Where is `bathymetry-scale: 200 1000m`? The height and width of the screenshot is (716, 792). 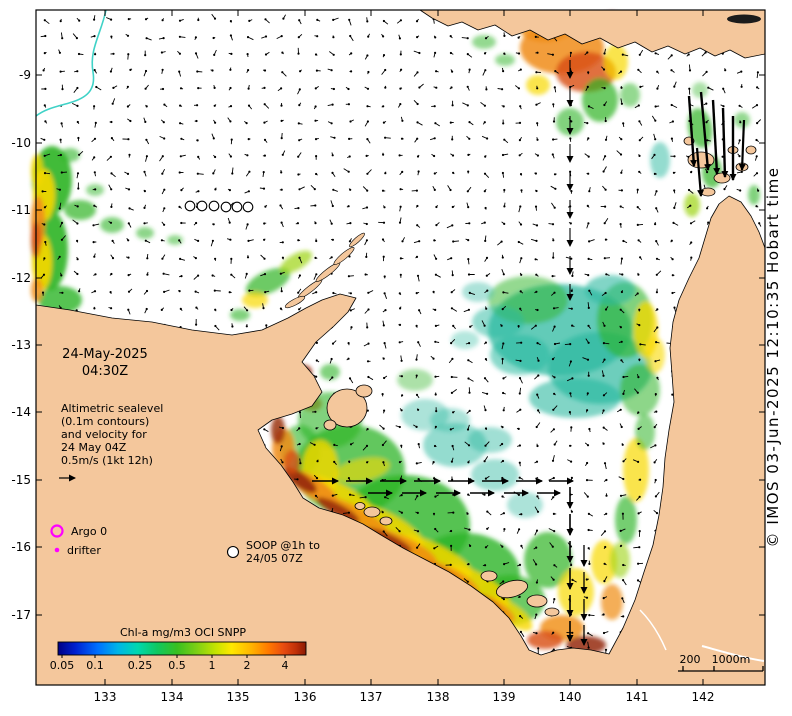
bathymetry-scale: 200 1000m is located at coordinates (721, 662).